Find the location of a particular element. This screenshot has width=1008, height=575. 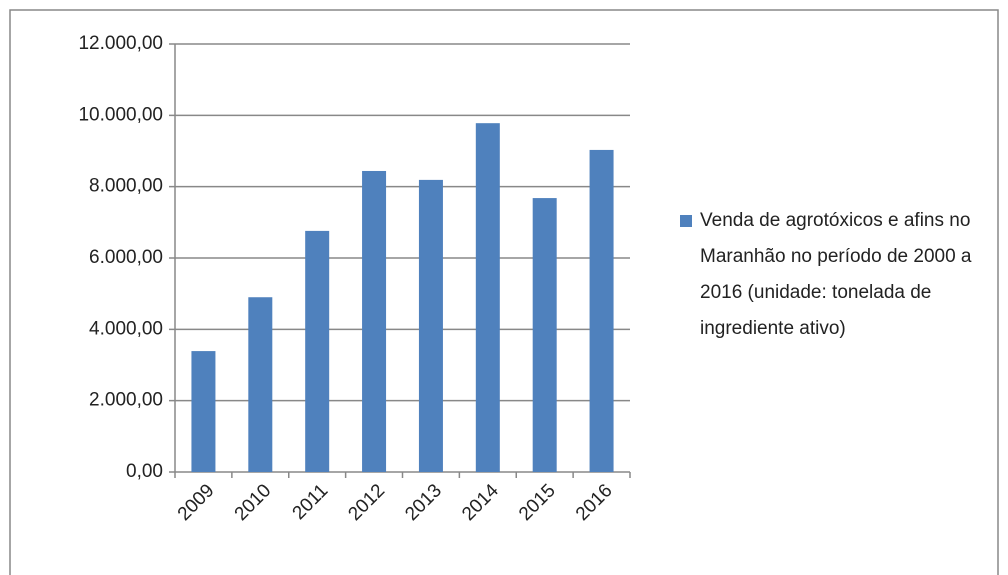

x-tick-label: 2013 is located at coordinates (423, 502).